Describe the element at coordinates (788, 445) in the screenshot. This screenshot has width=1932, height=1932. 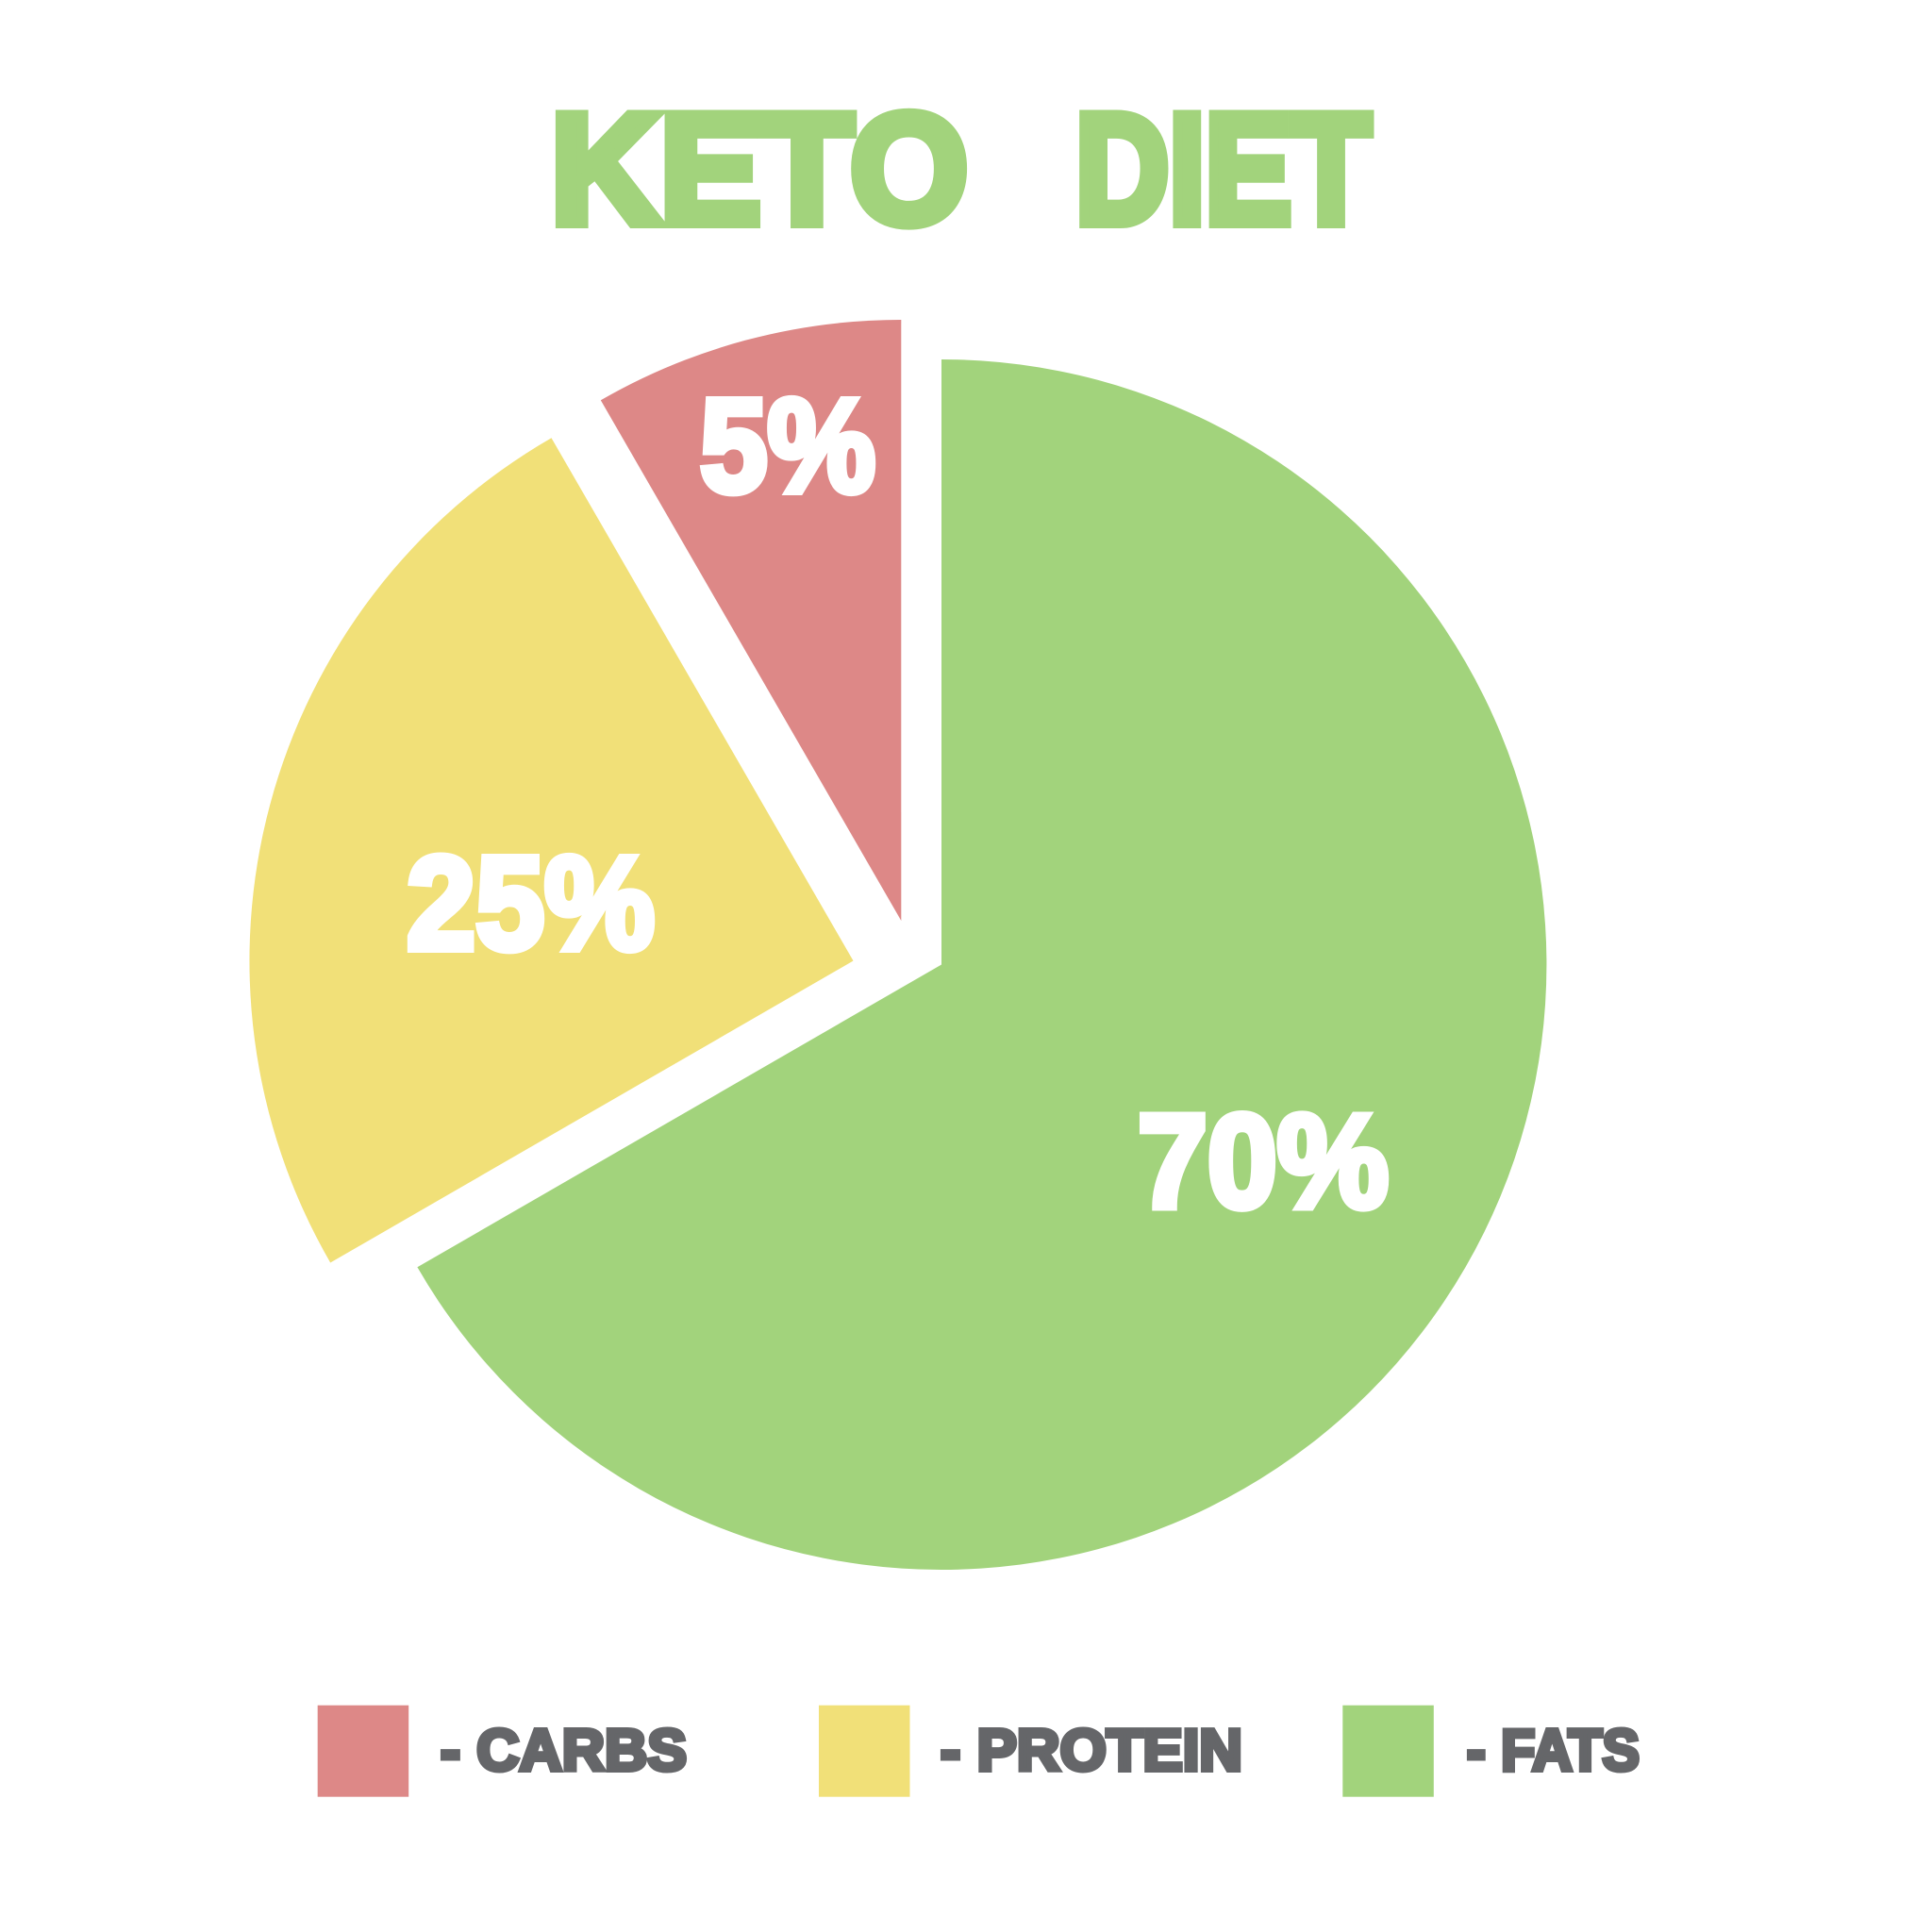
I see `svg-text: 5%` at that location.